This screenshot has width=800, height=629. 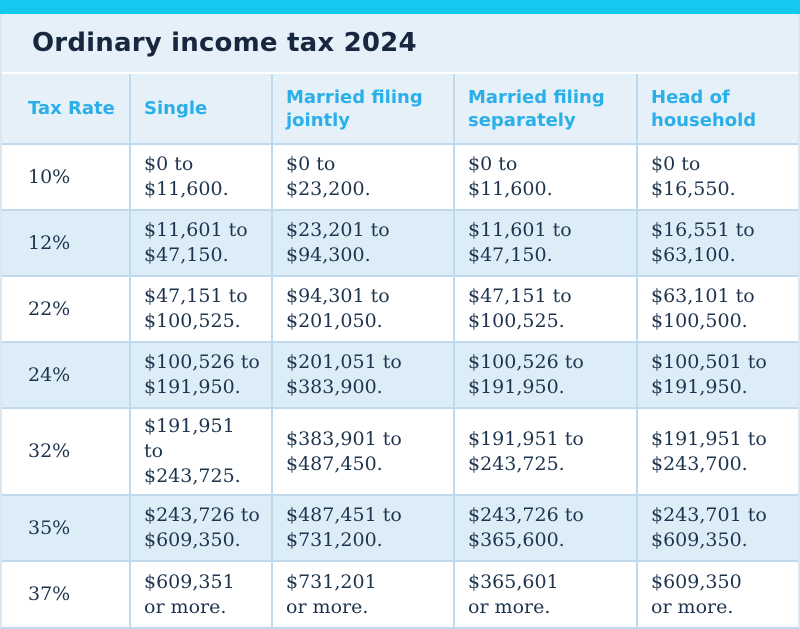 What do you see at coordinates (717, 177) in the screenshot?
I see `bracket-cell: $0 to $16,550.` at bounding box center [717, 177].